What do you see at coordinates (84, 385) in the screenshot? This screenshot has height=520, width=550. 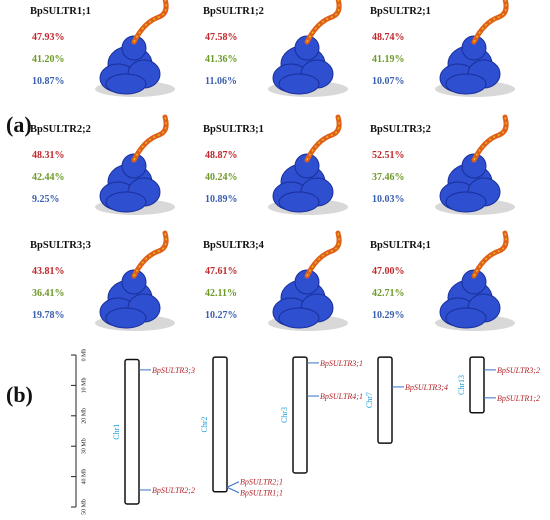 I see `tick-label: 10 Mb` at bounding box center [84, 385].